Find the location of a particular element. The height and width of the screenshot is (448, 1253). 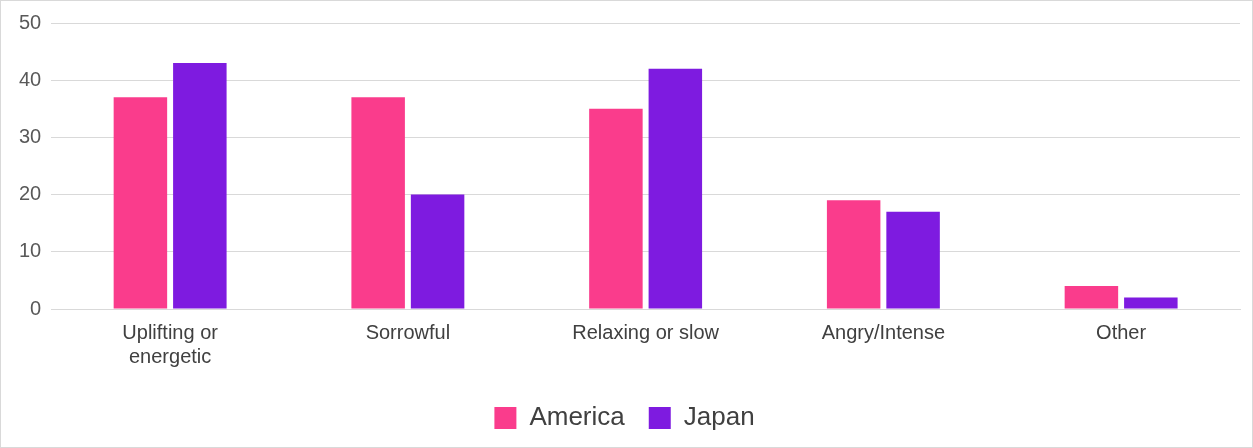

x-tick-label: Angry/Intense is located at coordinates (883, 331).